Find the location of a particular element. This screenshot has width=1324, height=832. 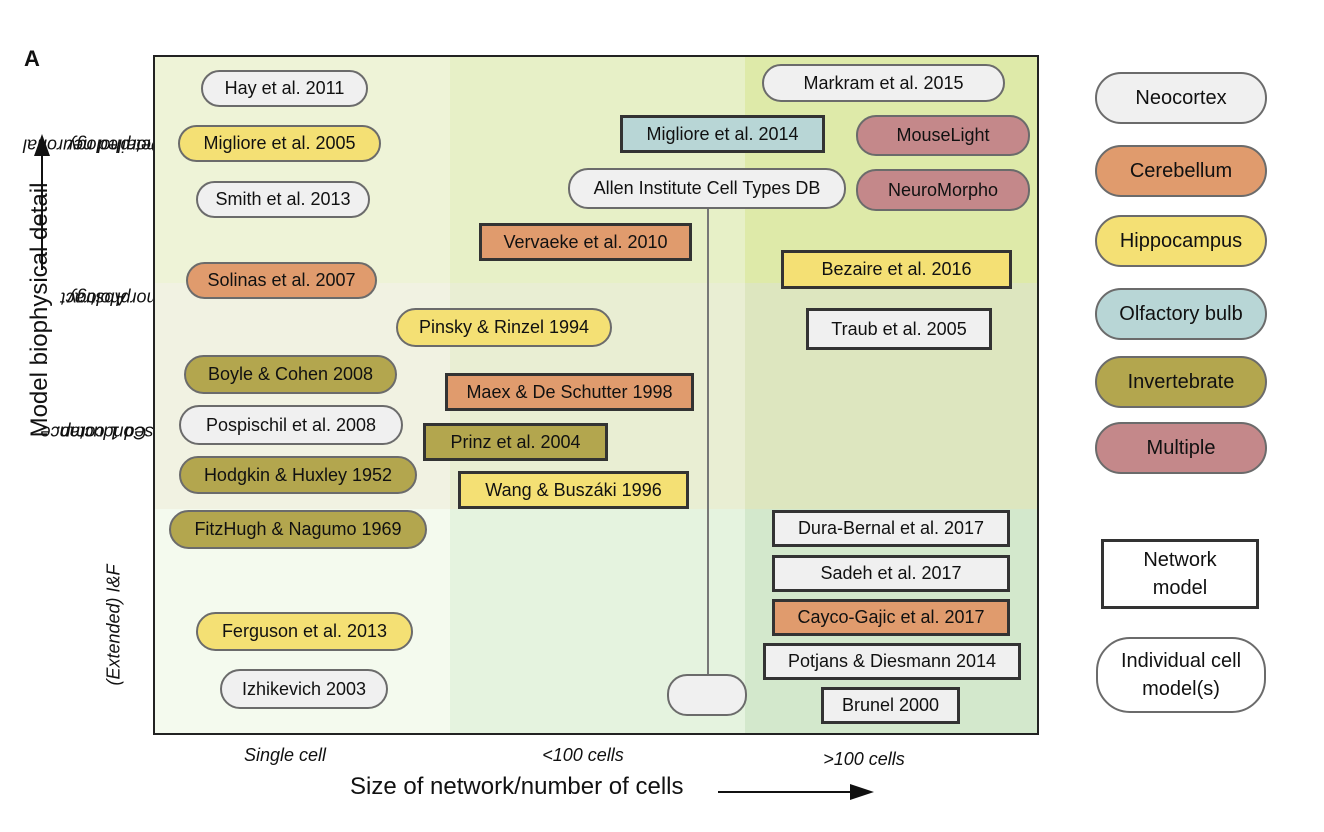

model-prinz-2004: Prinz et al. 2004 is located at coordinates (515, 442).